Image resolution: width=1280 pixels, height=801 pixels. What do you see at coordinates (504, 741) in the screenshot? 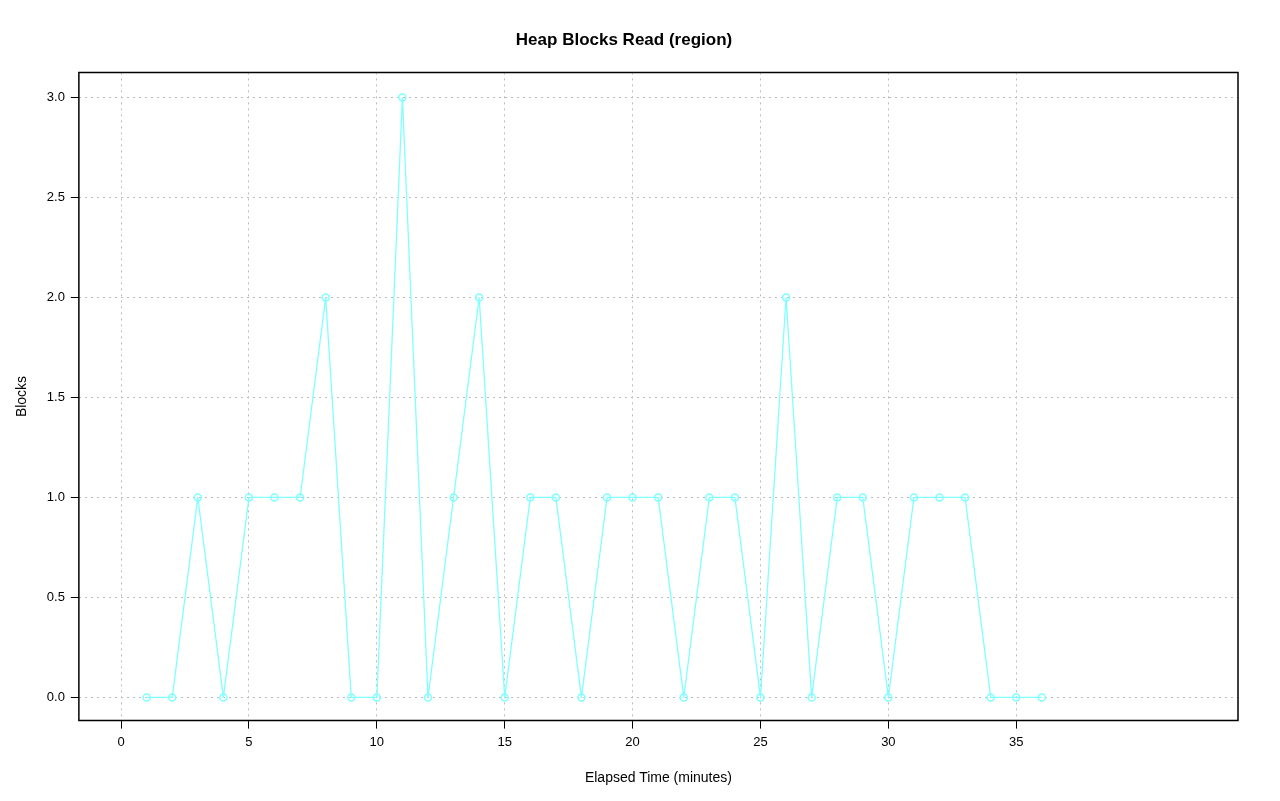
I see `x-tick-label: 15` at bounding box center [504, 741].